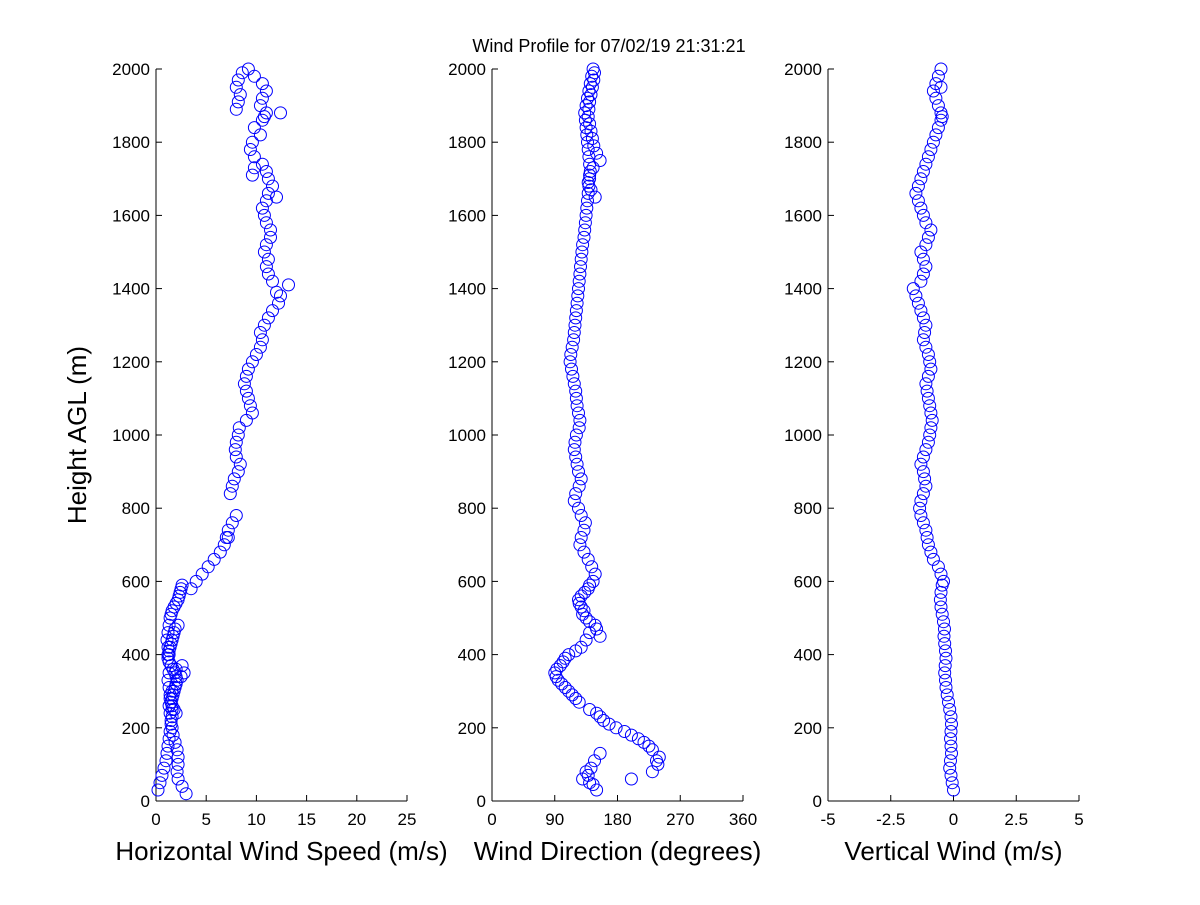  What do you see at coordinates (808, 728) in the screenshot?
I see `y-tick-label: 200` at bounding box center [808, 728].